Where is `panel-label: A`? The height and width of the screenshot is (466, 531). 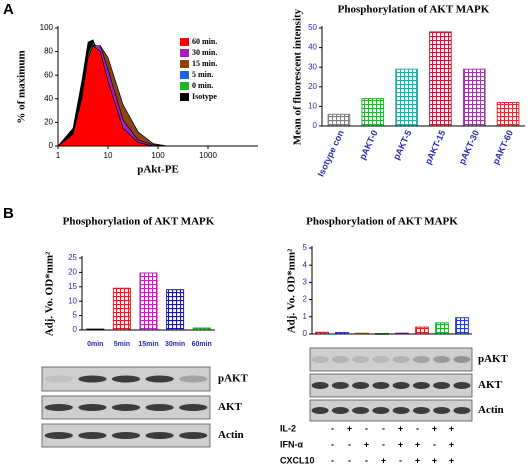 panel-label: A is located at coordinates (8, 9).